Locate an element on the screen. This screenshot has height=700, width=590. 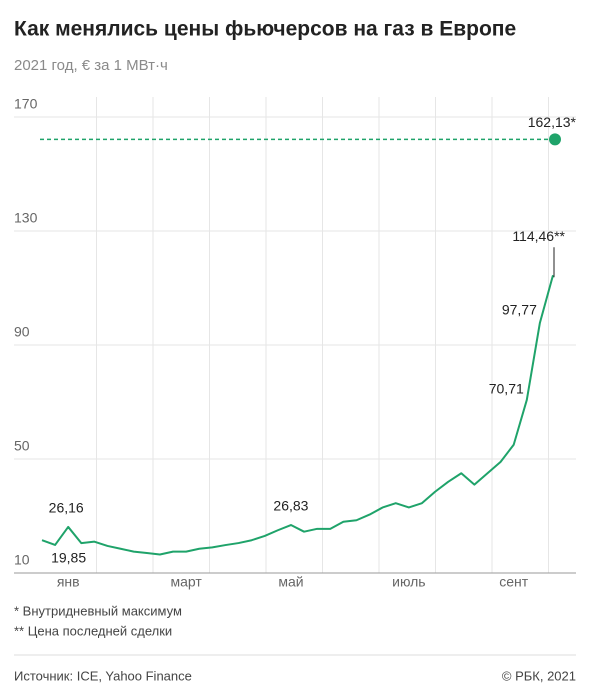
value-label: 26,16 is located at coordinates (66, 508).